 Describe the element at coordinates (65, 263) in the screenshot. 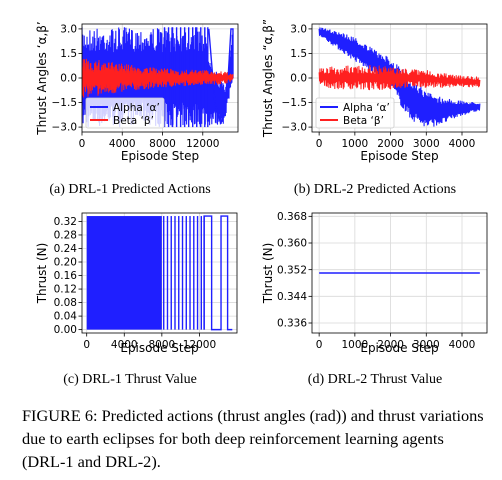

I see `y-tick-label: 0.20` at that location.